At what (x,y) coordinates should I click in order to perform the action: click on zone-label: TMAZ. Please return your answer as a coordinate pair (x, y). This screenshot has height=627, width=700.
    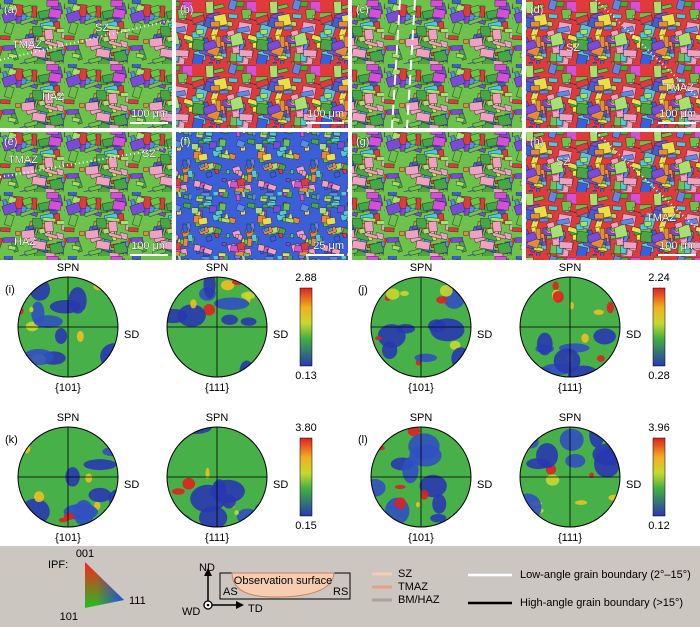
    Looking at the image, I should click on (661, 218).